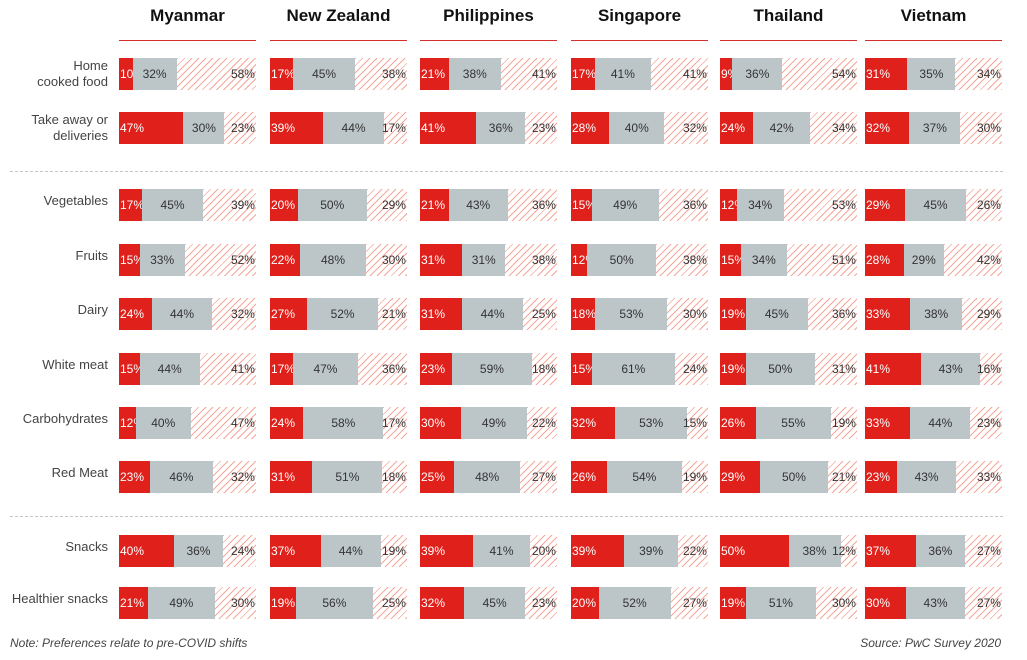 This screenshot has height=660, width=1027. I want to click on bar-segment-increase: 20%, so click(284, 205).